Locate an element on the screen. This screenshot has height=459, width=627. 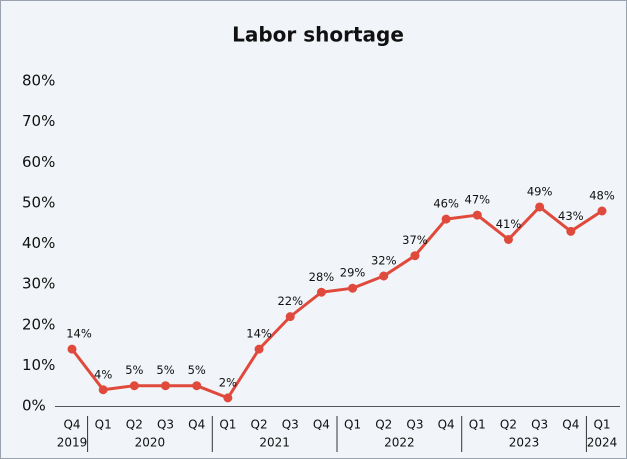
y-tick-label: 20% is located at coordinates (38, 324).